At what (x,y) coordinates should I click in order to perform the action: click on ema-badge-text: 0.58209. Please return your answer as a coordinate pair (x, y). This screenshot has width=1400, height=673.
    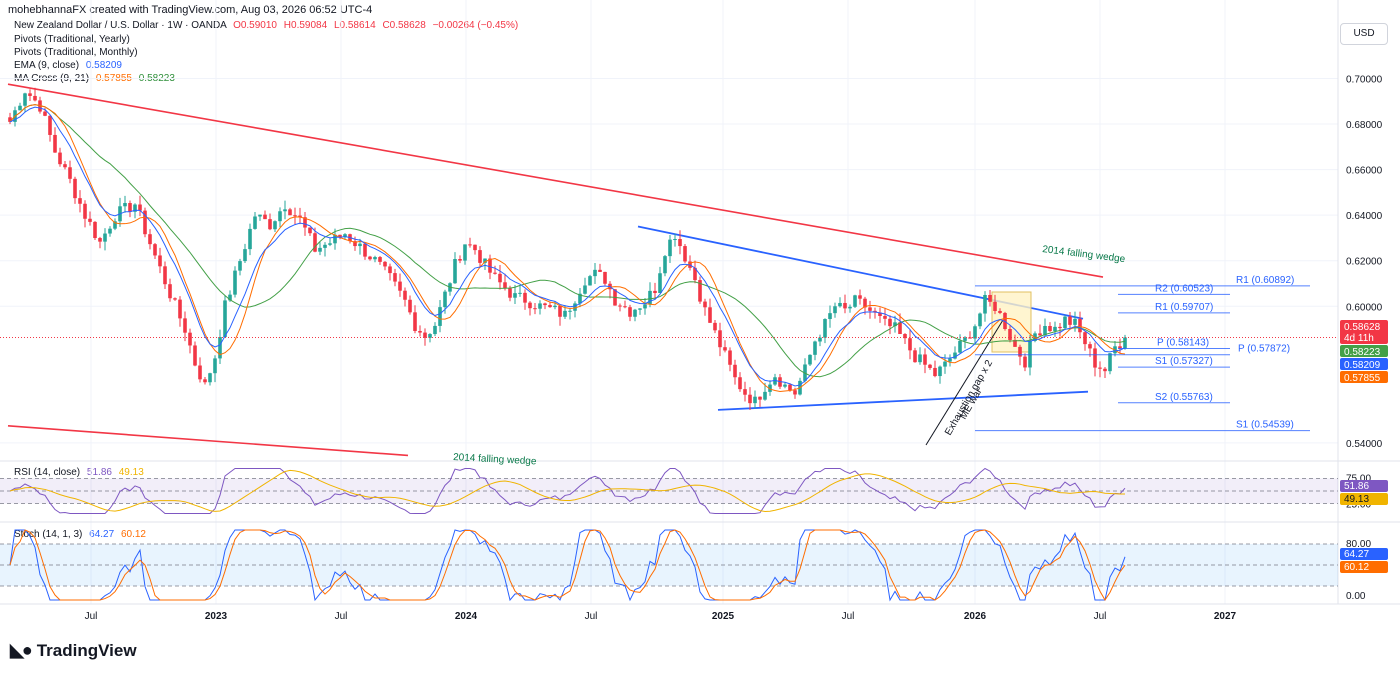
    Looking at the image, I should click on (1362, 365).